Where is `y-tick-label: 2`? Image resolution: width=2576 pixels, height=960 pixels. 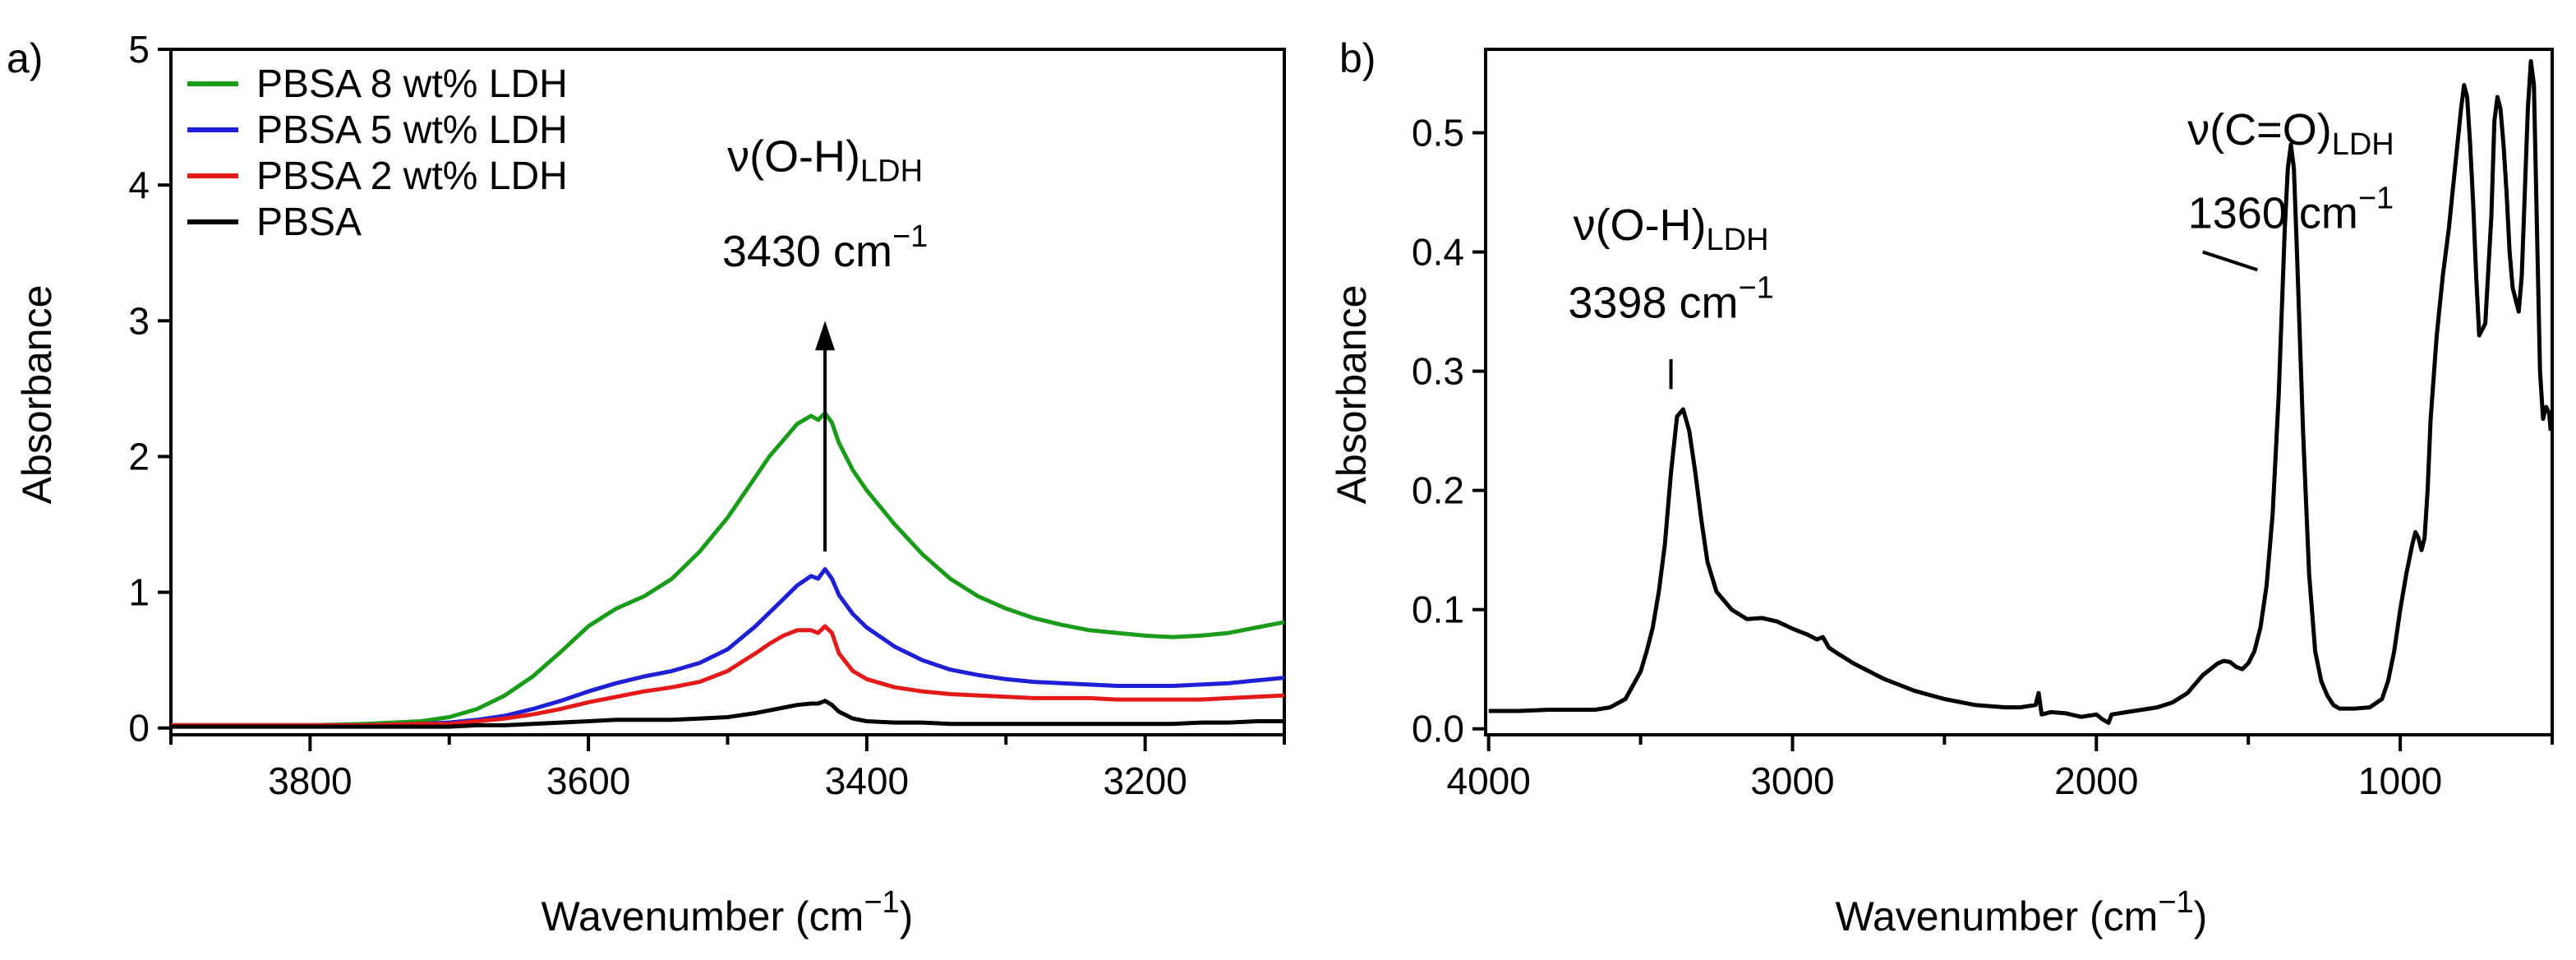
y-tick-label: 2 is located at coordinates (139, 456).